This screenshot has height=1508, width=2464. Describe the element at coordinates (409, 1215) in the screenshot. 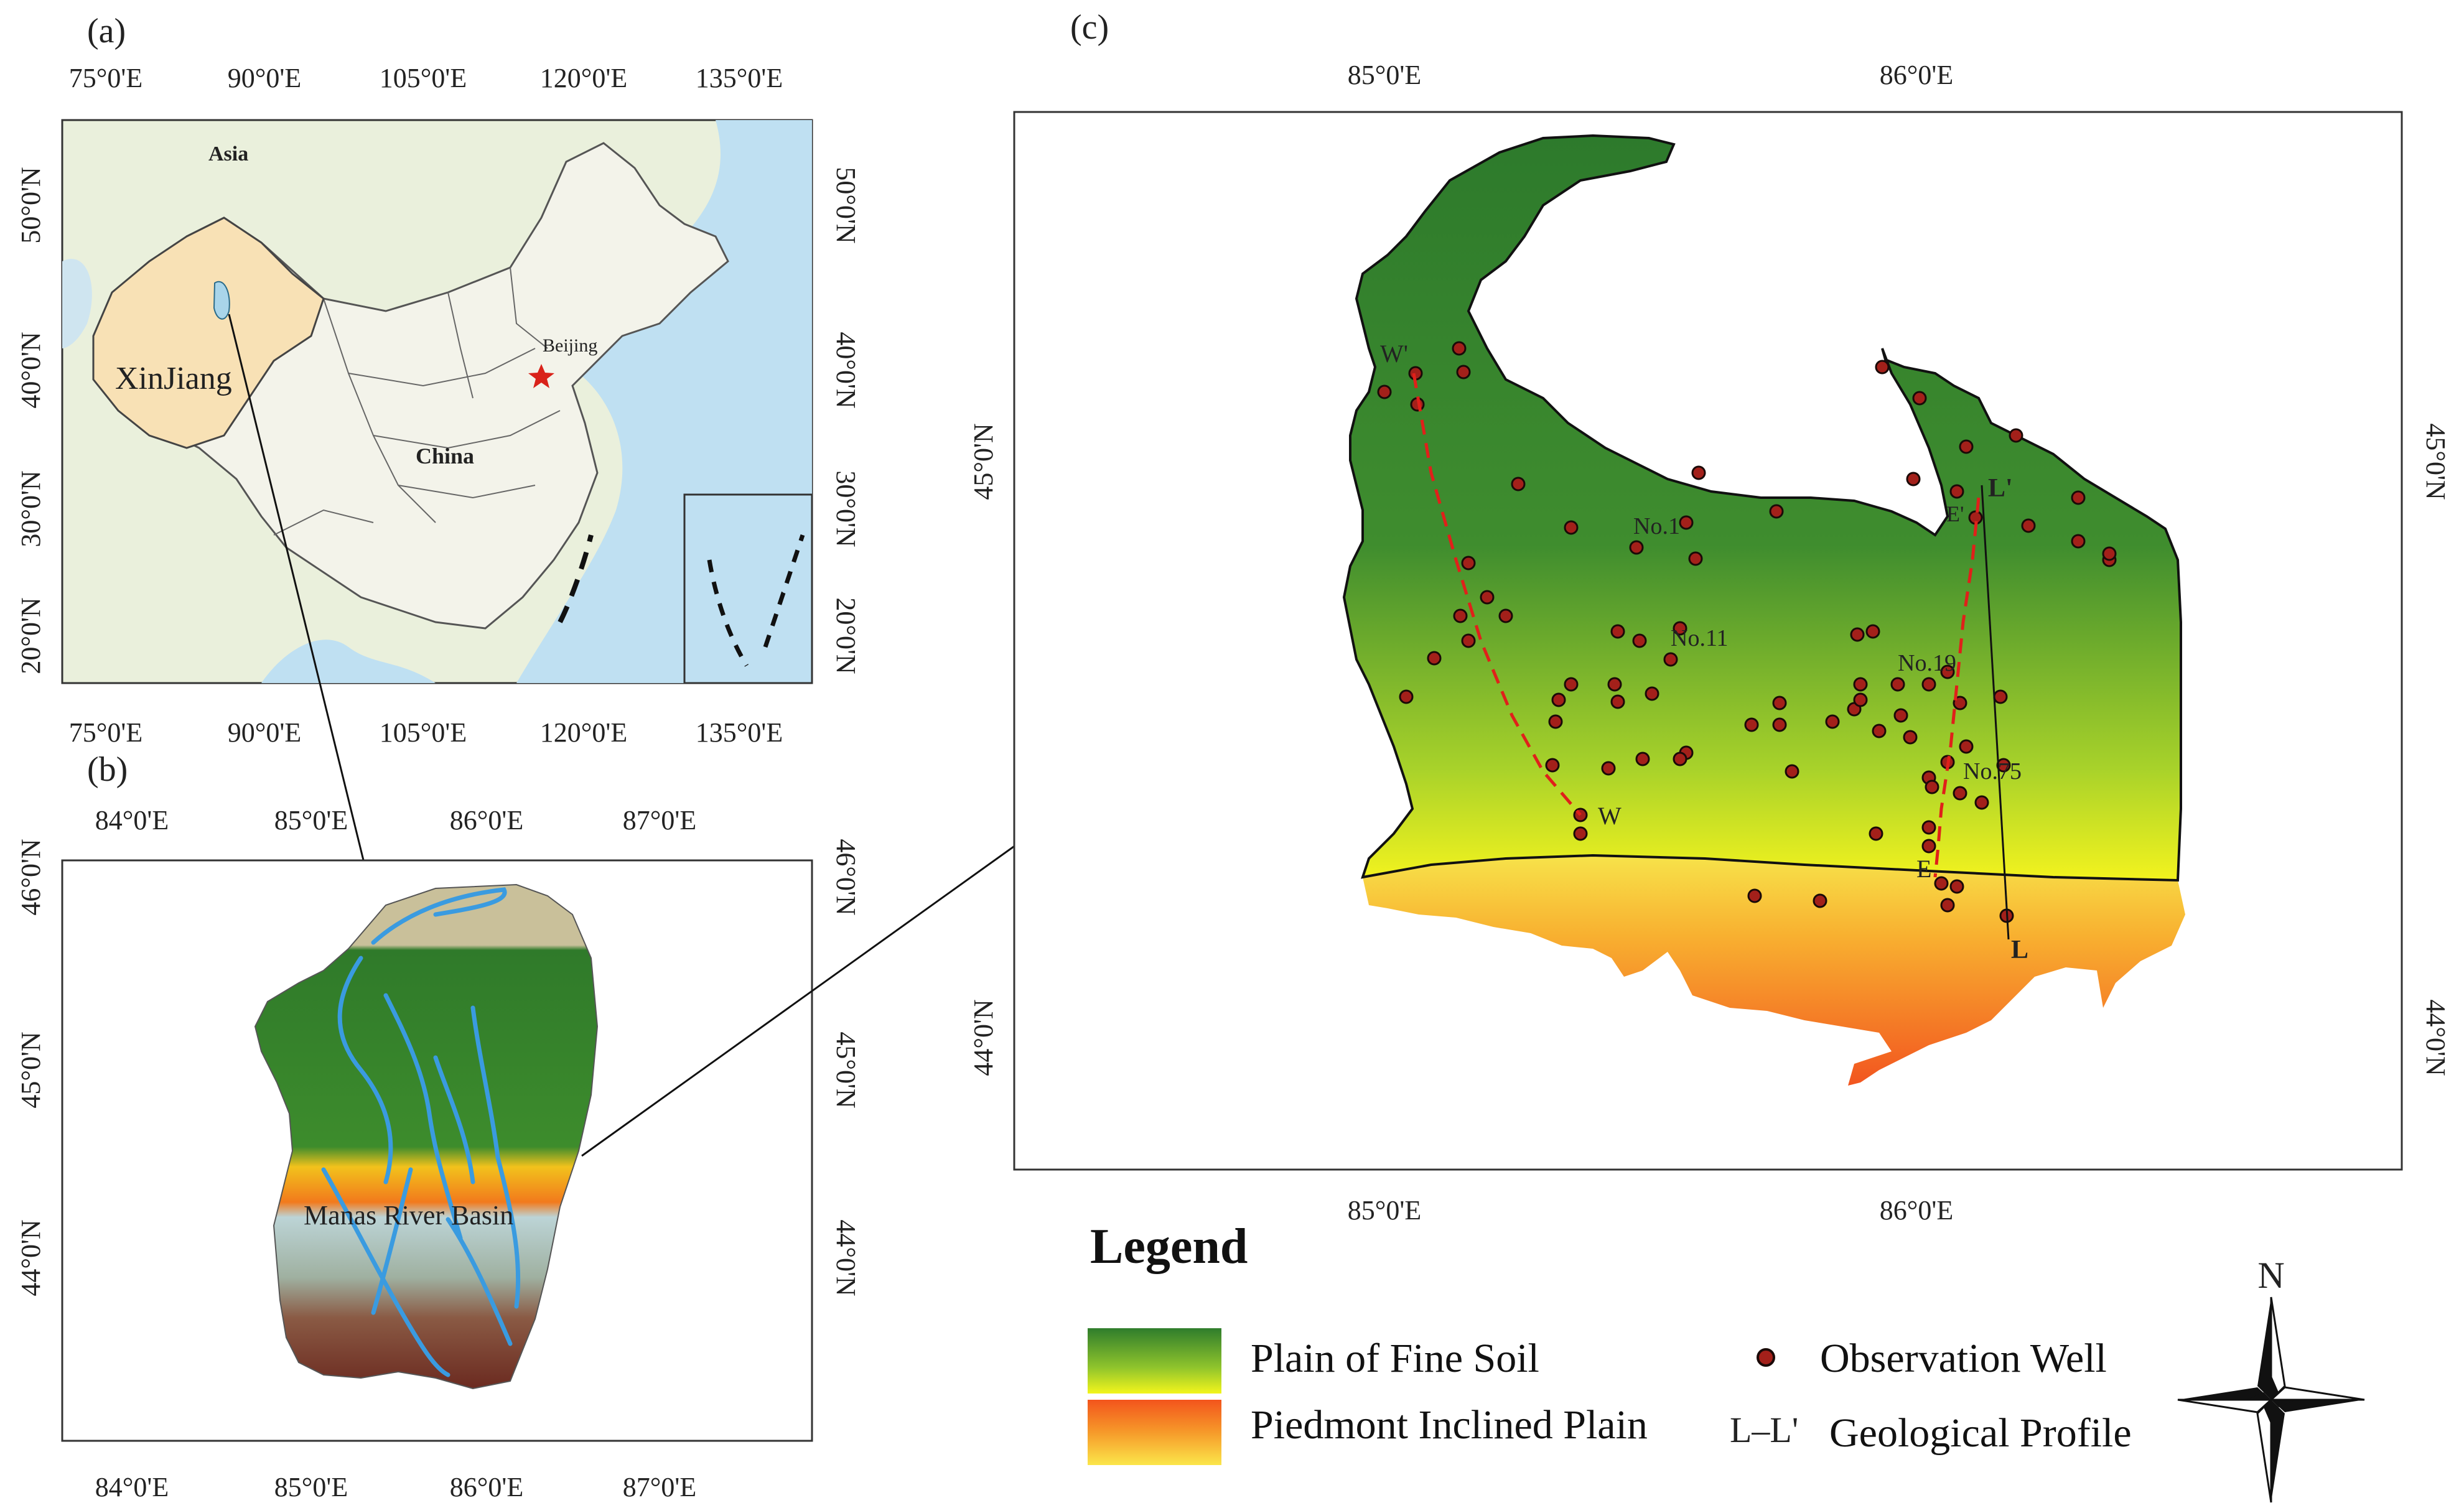

I see `basin-label: Manas River Basin` at that location.